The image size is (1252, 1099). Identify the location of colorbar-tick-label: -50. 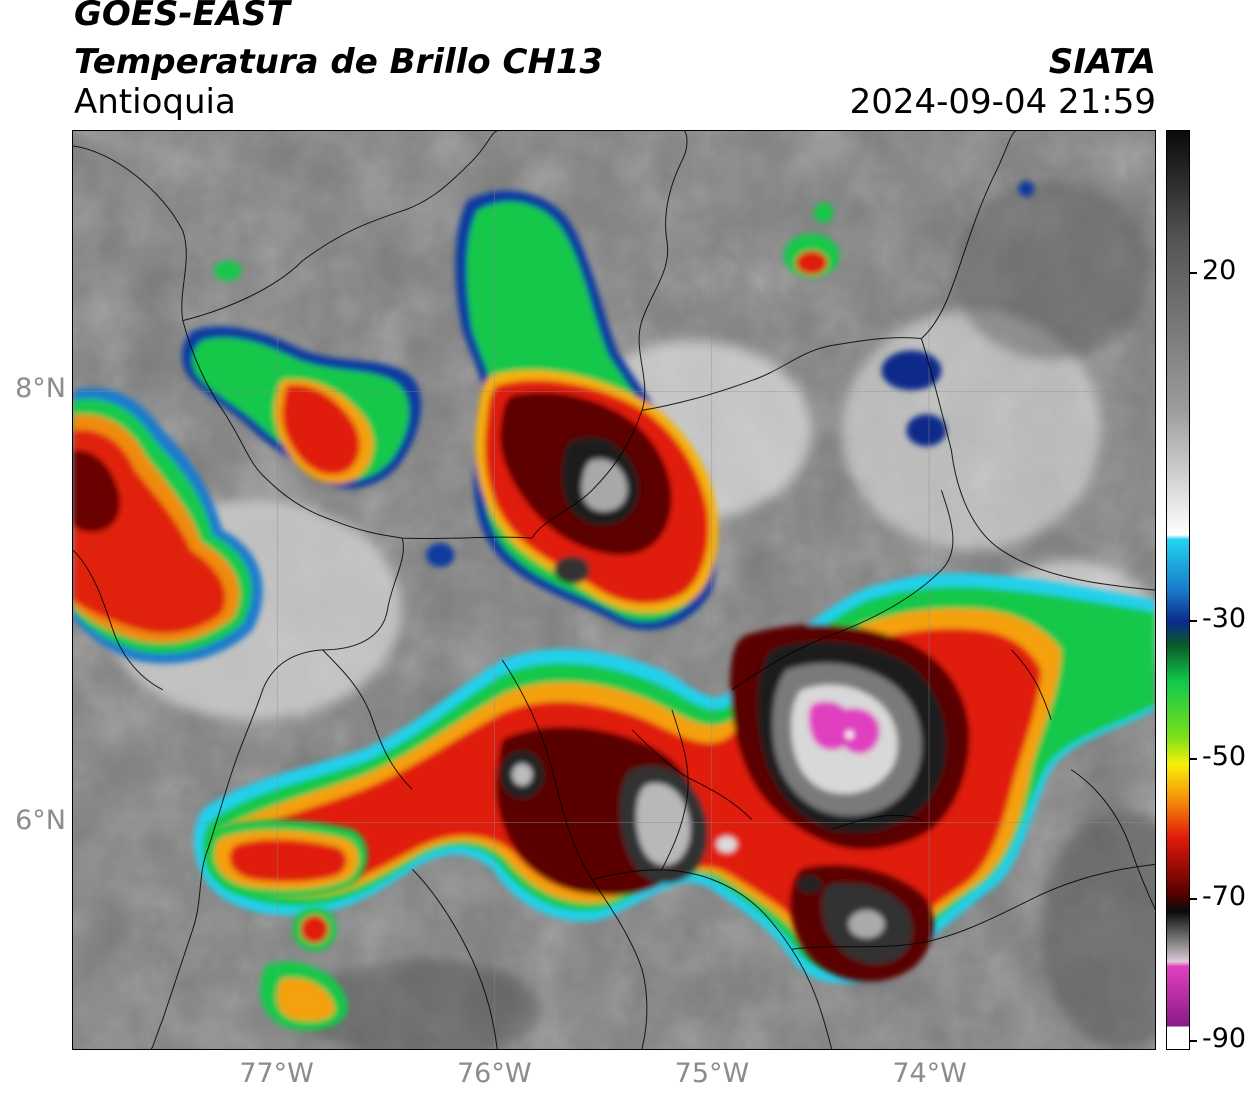
(1224, 756).